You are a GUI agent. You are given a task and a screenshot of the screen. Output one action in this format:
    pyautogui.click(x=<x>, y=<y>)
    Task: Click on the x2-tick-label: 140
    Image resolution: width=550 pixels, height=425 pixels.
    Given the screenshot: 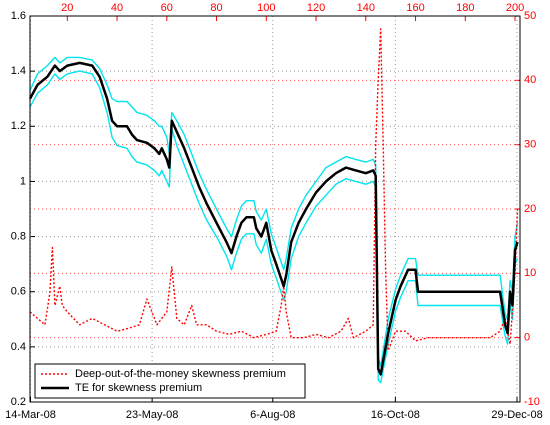 What is the action you would take?
    pyautogui.click(x=366, y=8)
    